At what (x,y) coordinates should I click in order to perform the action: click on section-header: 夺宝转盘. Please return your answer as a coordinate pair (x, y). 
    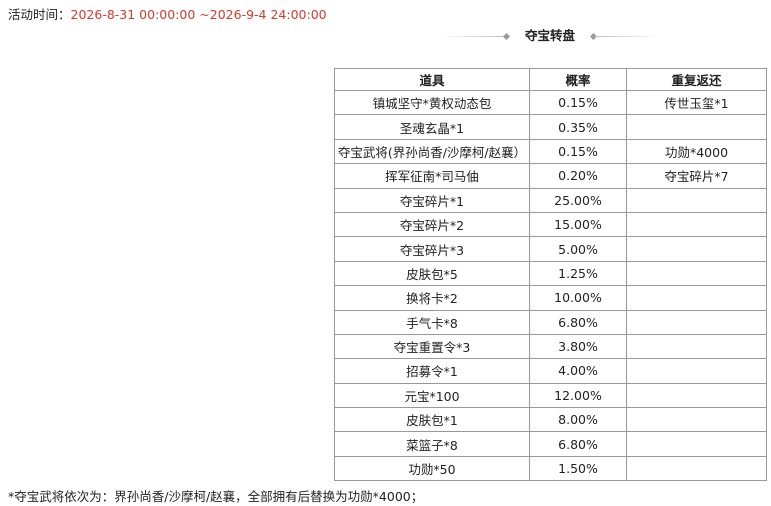
    Looking at the image, I should click on (550, 37).